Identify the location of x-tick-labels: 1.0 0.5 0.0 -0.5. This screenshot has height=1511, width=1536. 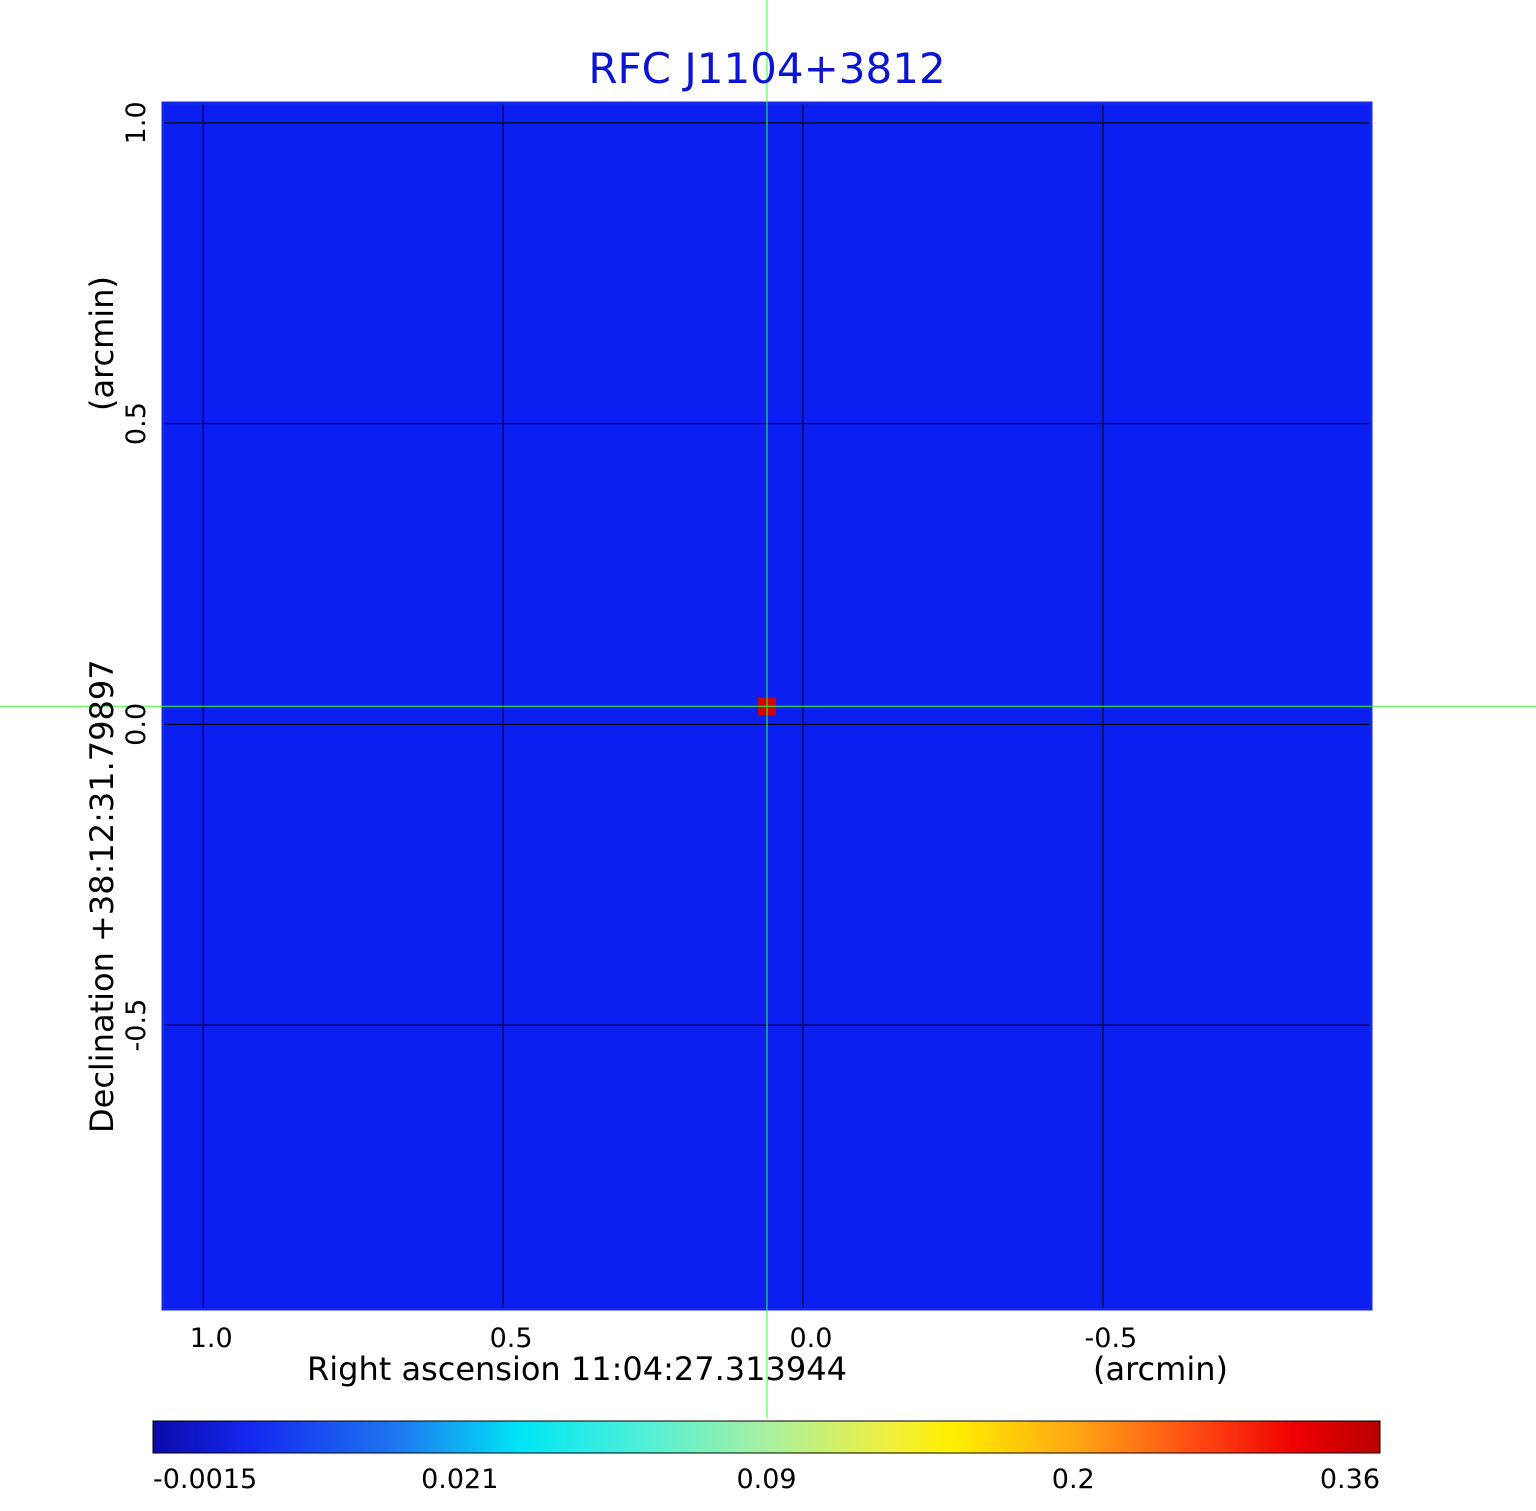
(664, 1338).